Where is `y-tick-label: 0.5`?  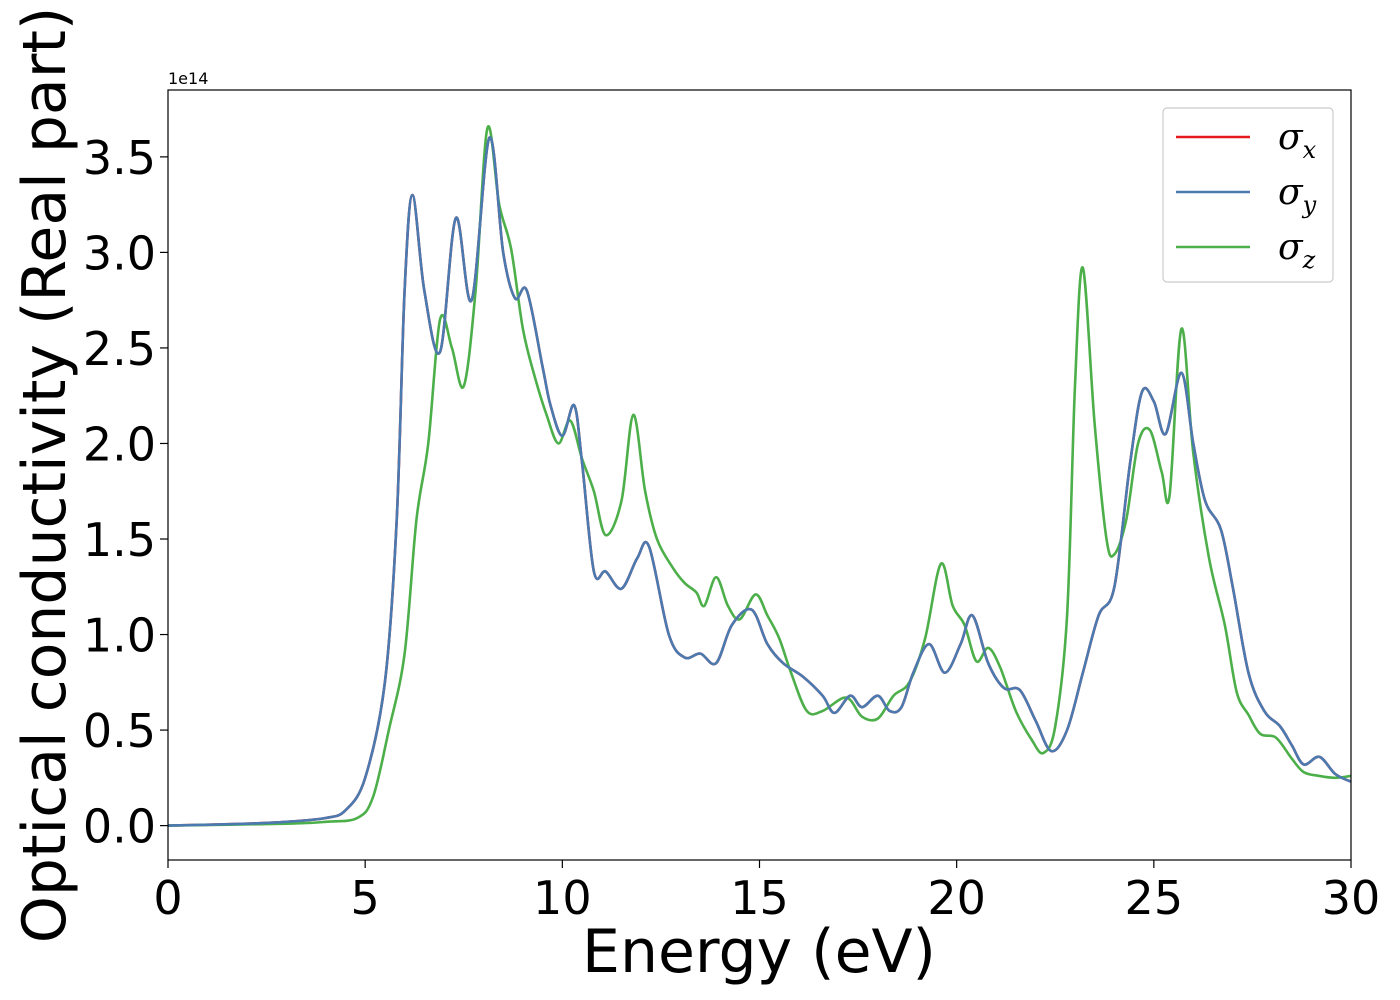 y-tick-label: 0.5 is located at coordinates (119, 731).